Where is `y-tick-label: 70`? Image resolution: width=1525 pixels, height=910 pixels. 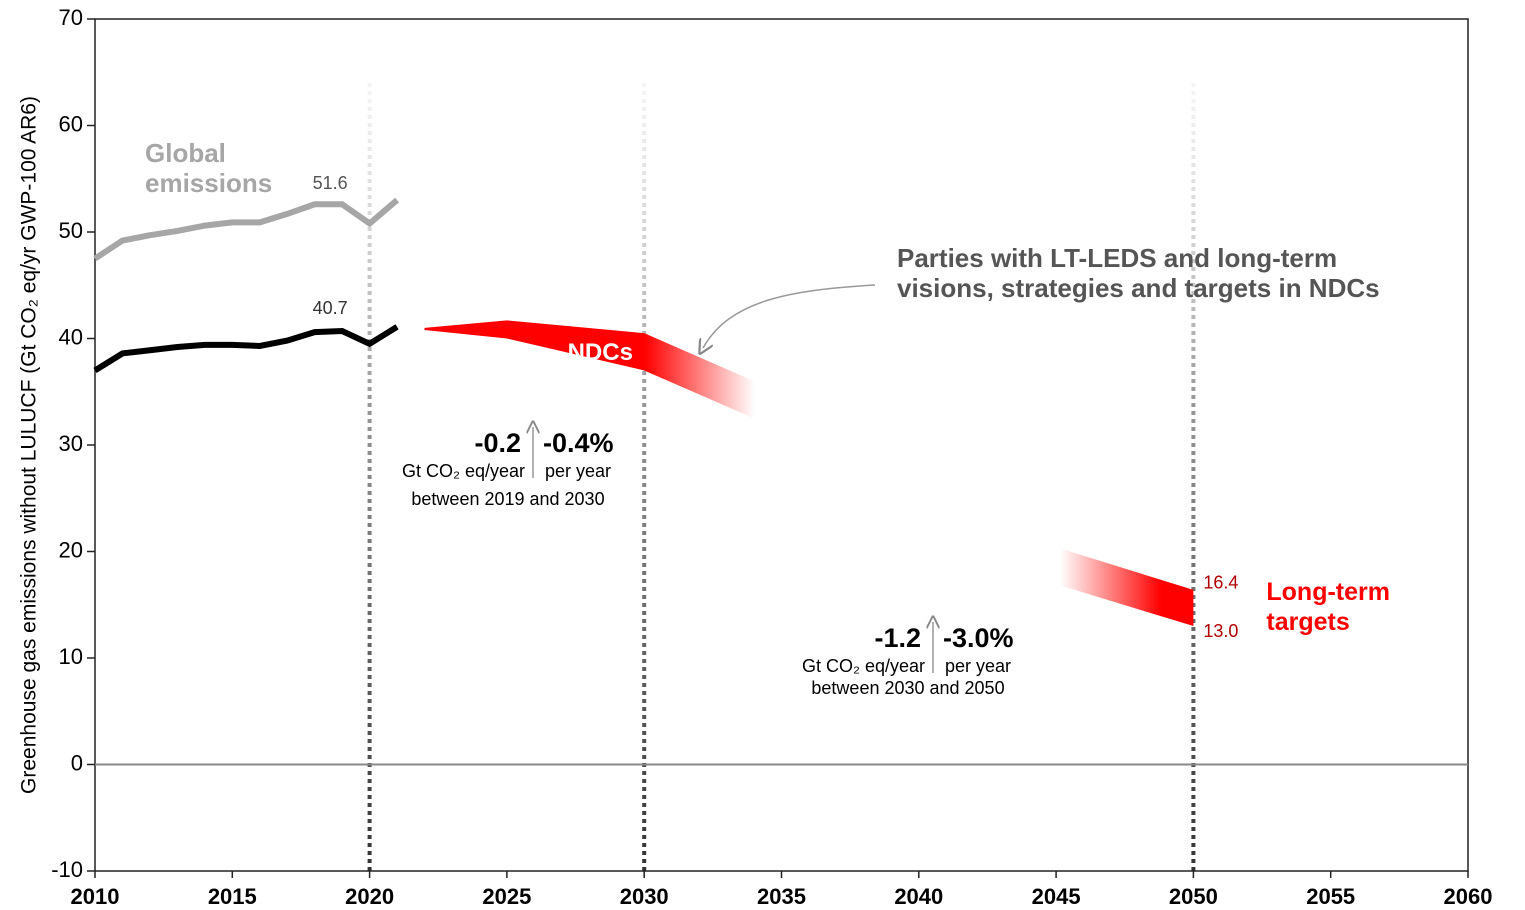
y-tick-label: 70 is located at coordinates (71, 17).